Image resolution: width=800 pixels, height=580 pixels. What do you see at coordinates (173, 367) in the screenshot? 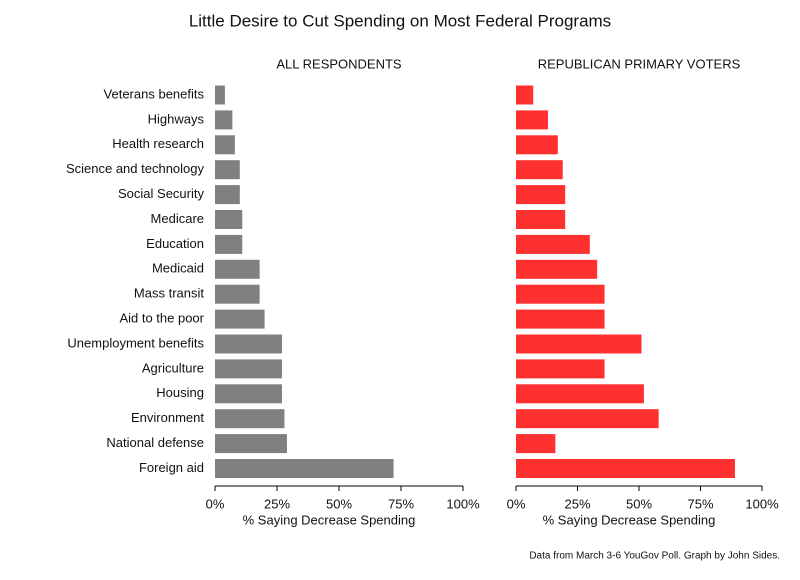
I see `category-label: Agriculture` at bounding box center [173, 367].